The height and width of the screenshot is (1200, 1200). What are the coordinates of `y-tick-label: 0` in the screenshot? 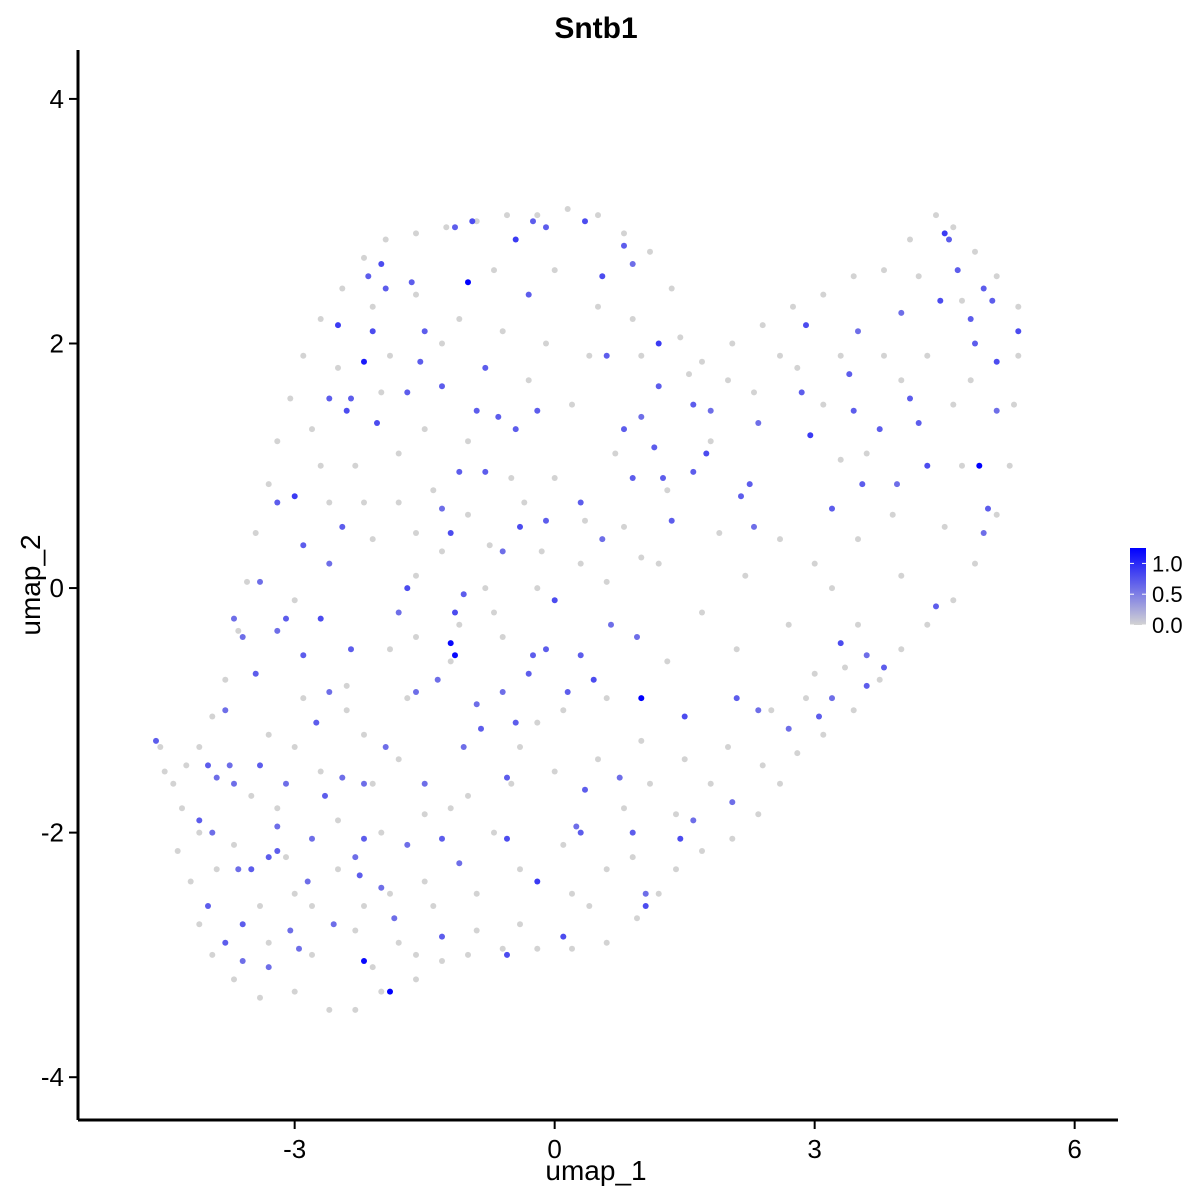 It's located at (57, 588).